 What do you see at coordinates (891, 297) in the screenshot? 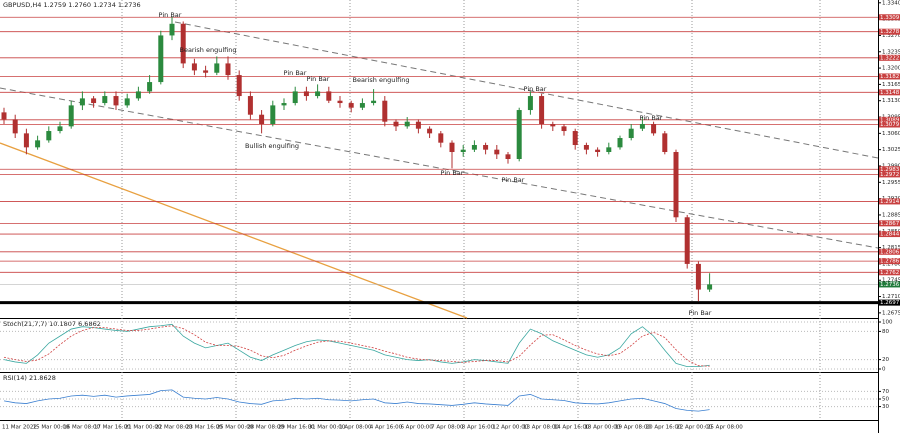
I see `y-tick-label: 1.2710` at bounding box center [891, 297].